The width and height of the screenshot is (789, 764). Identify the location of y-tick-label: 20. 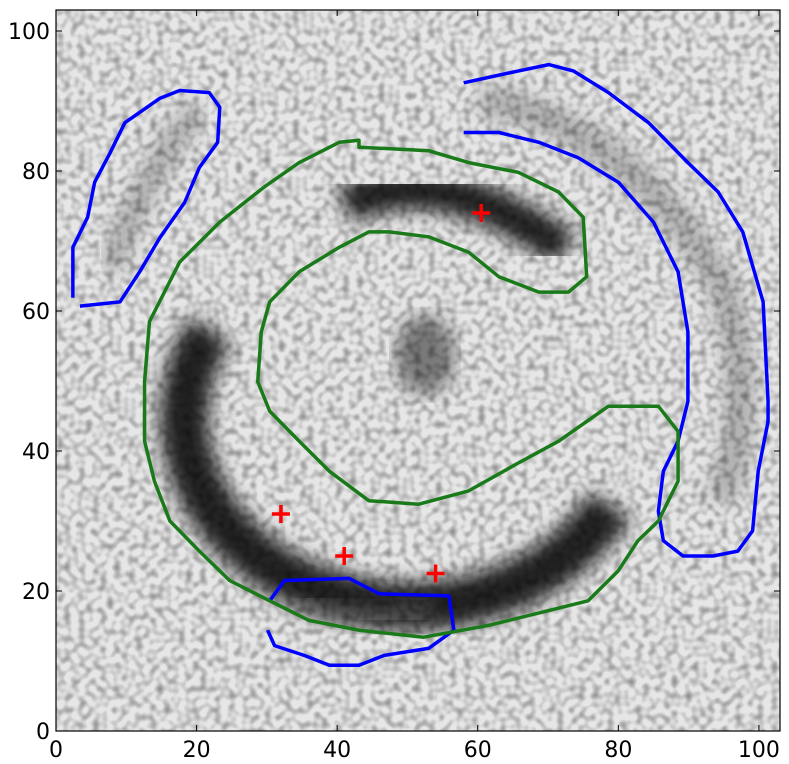
(36, 592).